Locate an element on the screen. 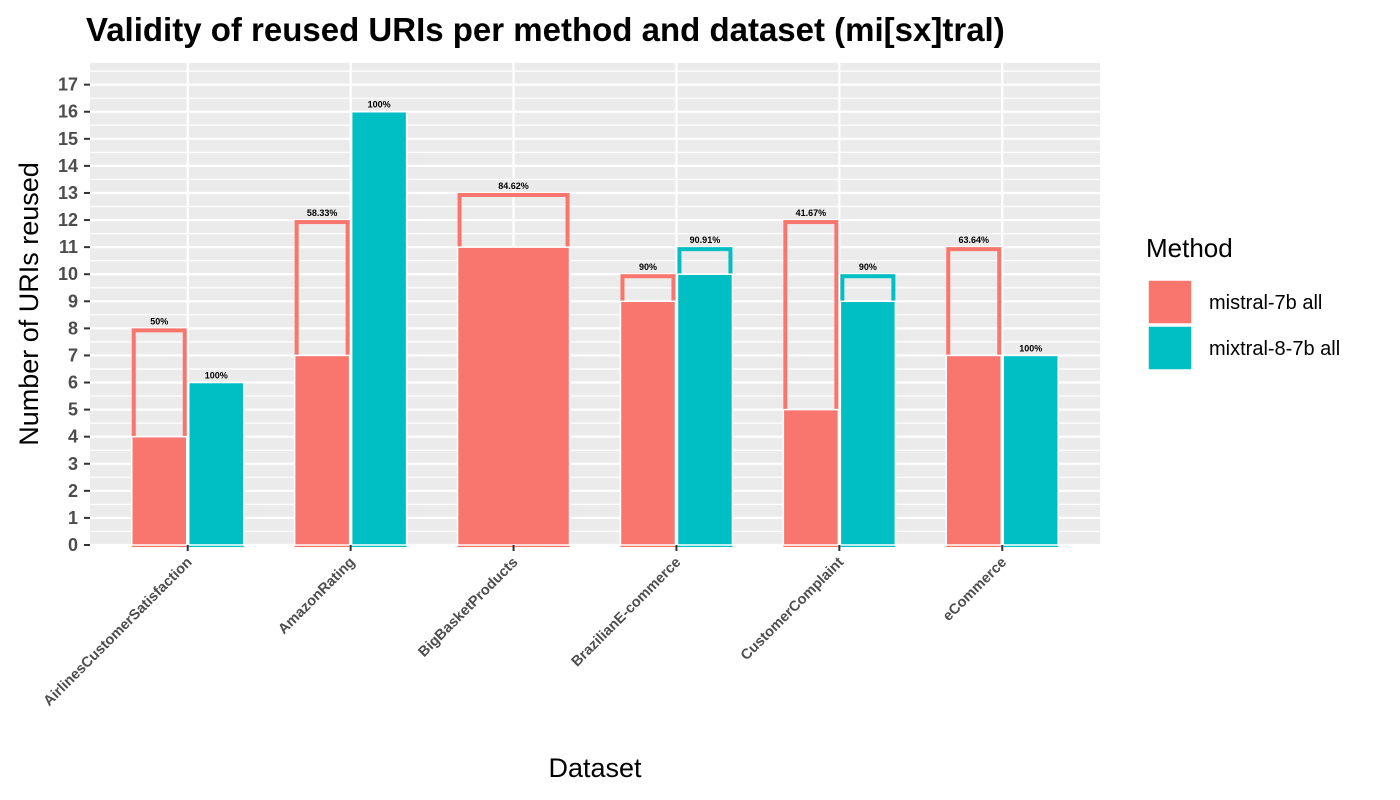  data-label: 58.33% is located at coordinates (322, 213).